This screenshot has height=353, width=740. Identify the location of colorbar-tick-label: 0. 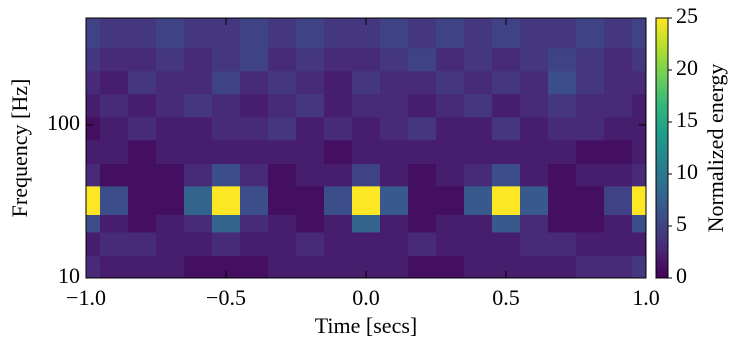
(681, 275).